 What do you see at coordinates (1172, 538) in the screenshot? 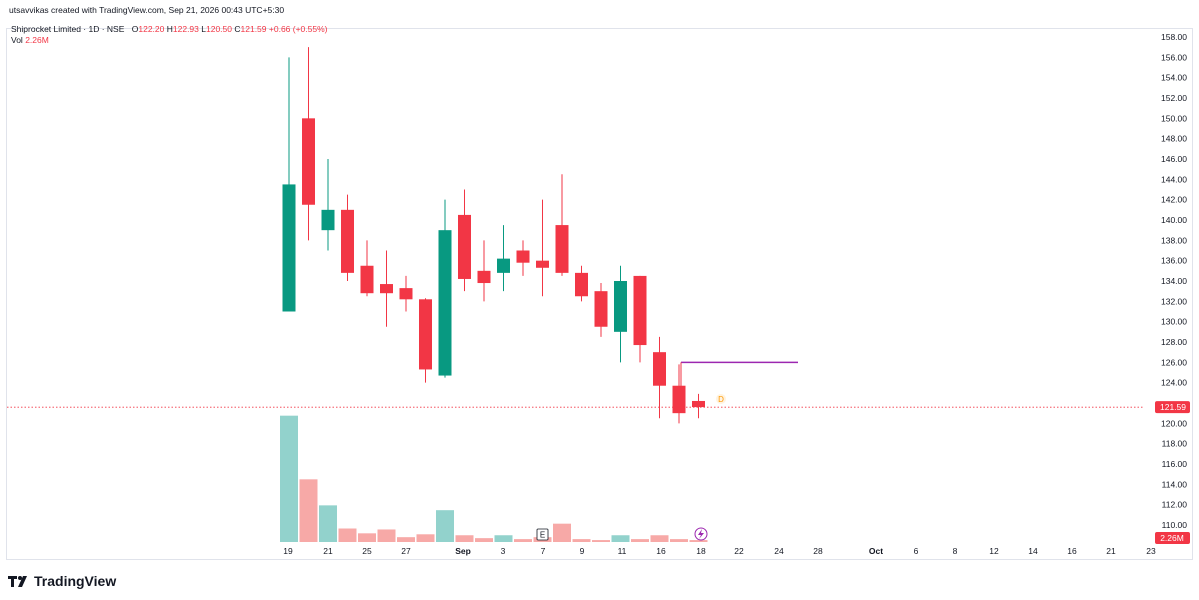
I see `volume-badge` at bounding box center [1172, 538].